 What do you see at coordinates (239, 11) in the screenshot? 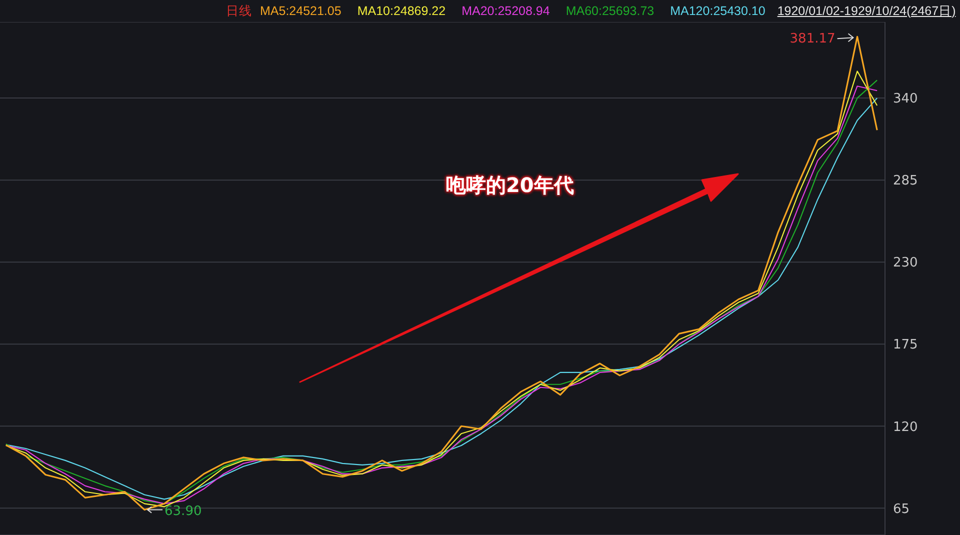
I see `text: 日线` at bounding box center [239, 11].